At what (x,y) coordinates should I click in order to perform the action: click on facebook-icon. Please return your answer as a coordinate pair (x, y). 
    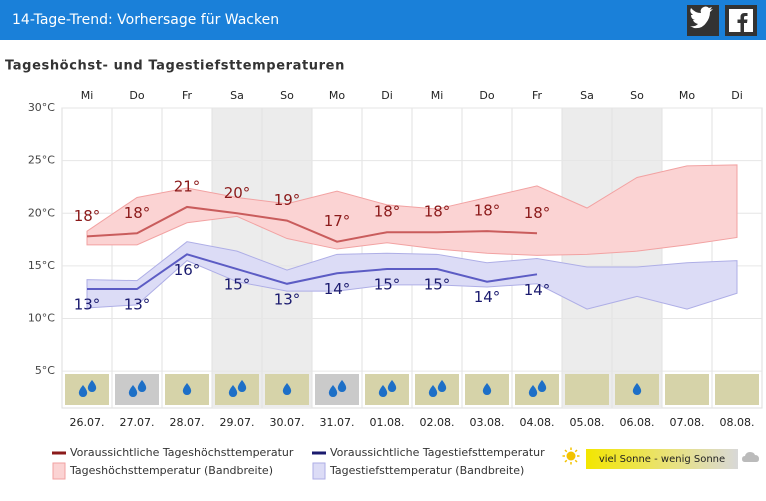
    Looking at the image, I should click on (742, 22).